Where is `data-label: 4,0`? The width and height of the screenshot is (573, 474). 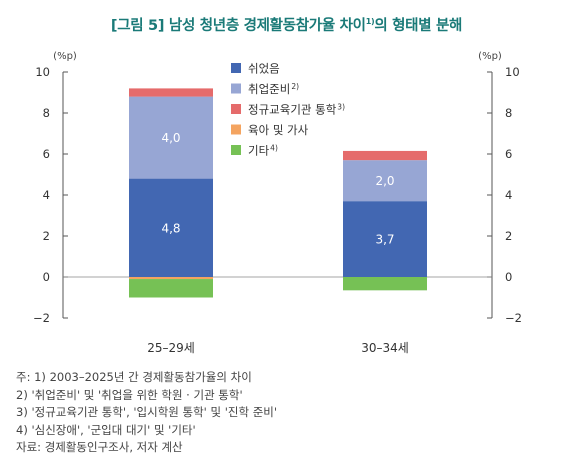
data-label: 4,0 is located at coordinates (170, 138).